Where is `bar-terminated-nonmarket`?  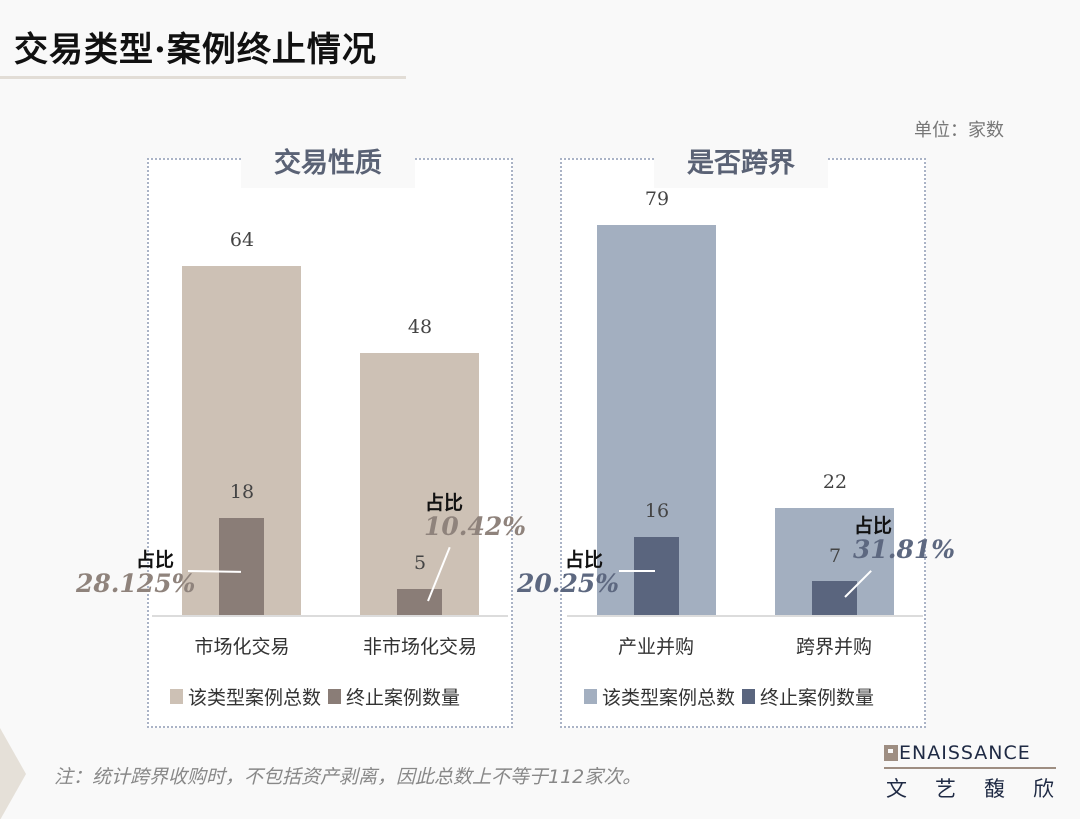
bar-terminated-nonmarket is located at coordinates (419, 602).